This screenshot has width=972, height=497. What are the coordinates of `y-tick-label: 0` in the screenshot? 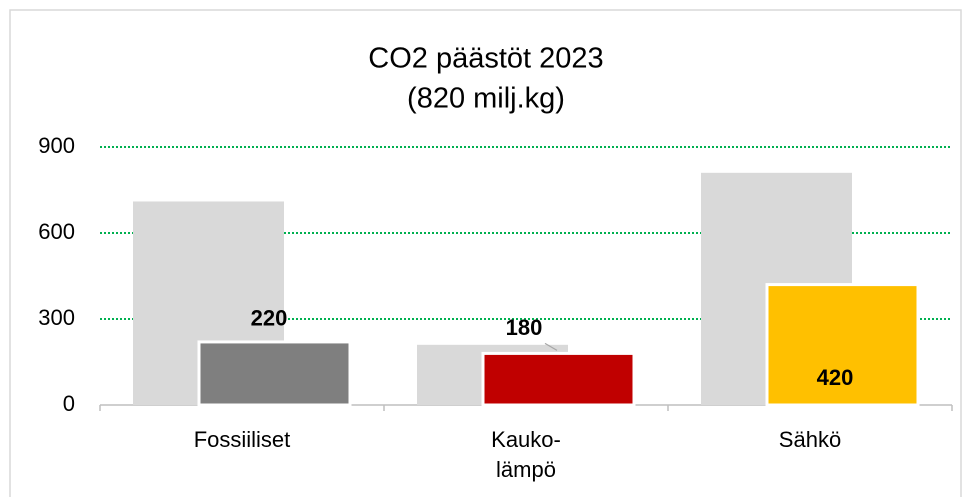 It's located at (69, 403).